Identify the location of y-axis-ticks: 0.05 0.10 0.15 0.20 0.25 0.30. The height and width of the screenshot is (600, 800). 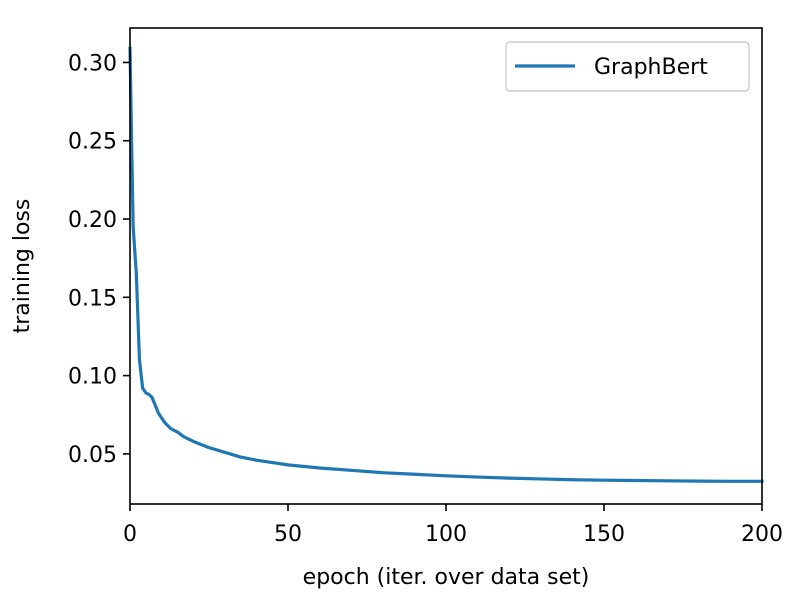
(99, 259).